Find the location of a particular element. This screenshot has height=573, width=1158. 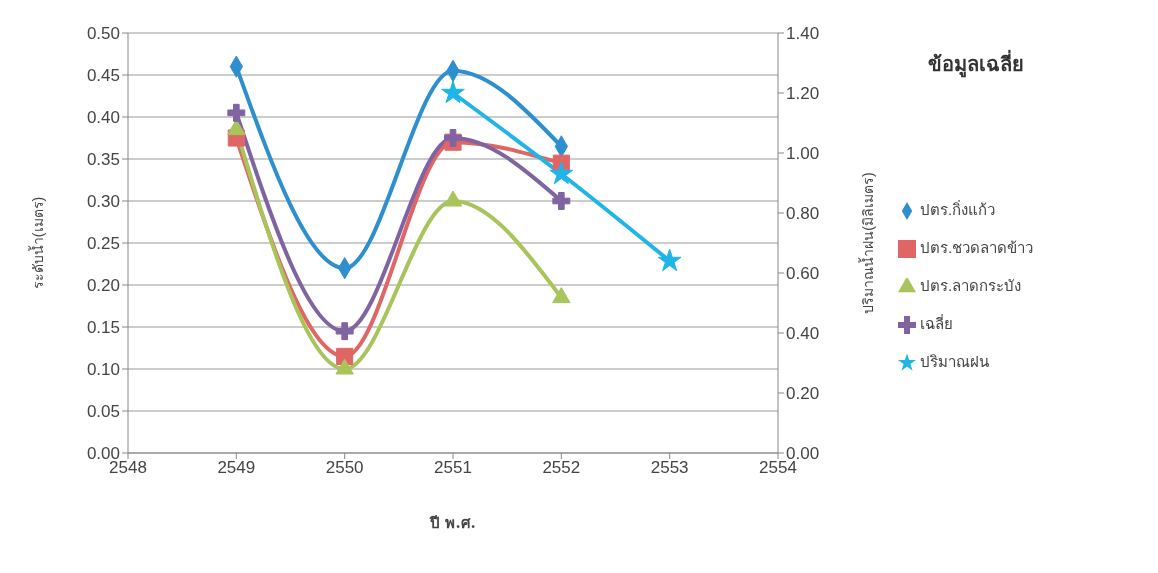

y2-axis-title: ปริมาณน้ำฝน(มิลิเมตร) is located at coordinates (866, 243).